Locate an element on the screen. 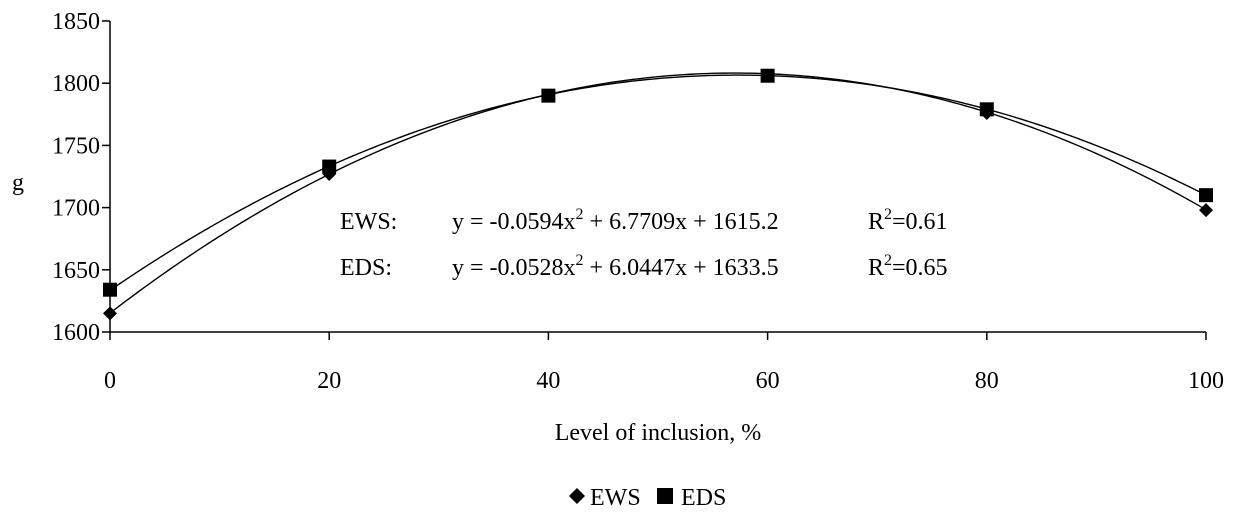  x-tick-label: 0 is located at coordinates (110, 381).